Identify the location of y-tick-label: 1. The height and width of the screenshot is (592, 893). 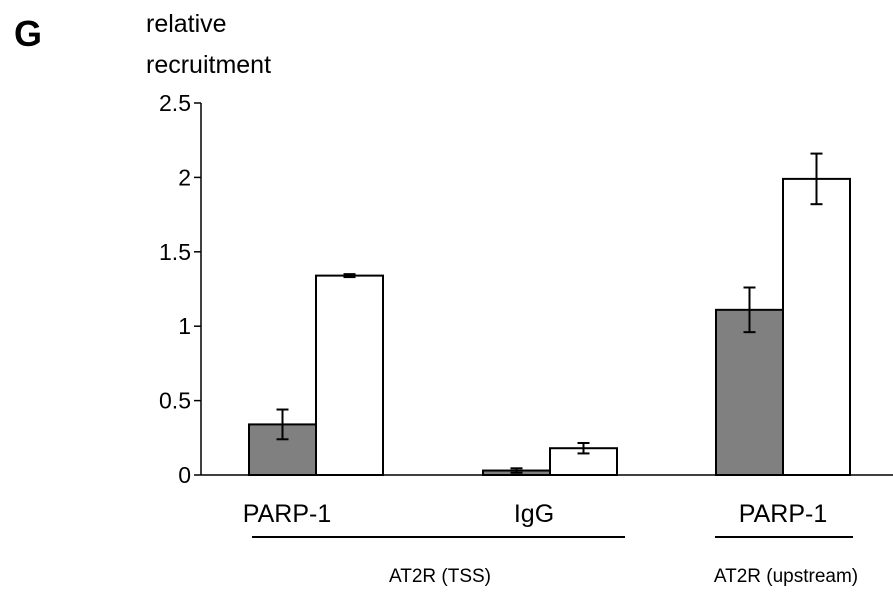
(184, 326).